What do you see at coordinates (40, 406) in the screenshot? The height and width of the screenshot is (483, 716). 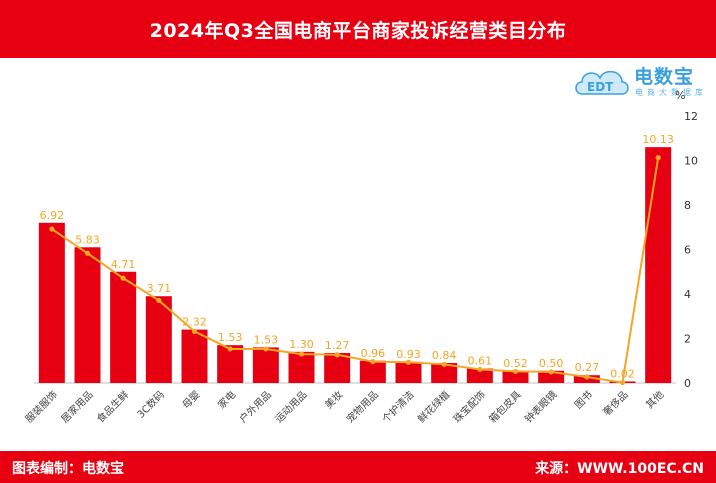 I see `x-tick-label: 服装服饰` at bounding box center [40, 406].